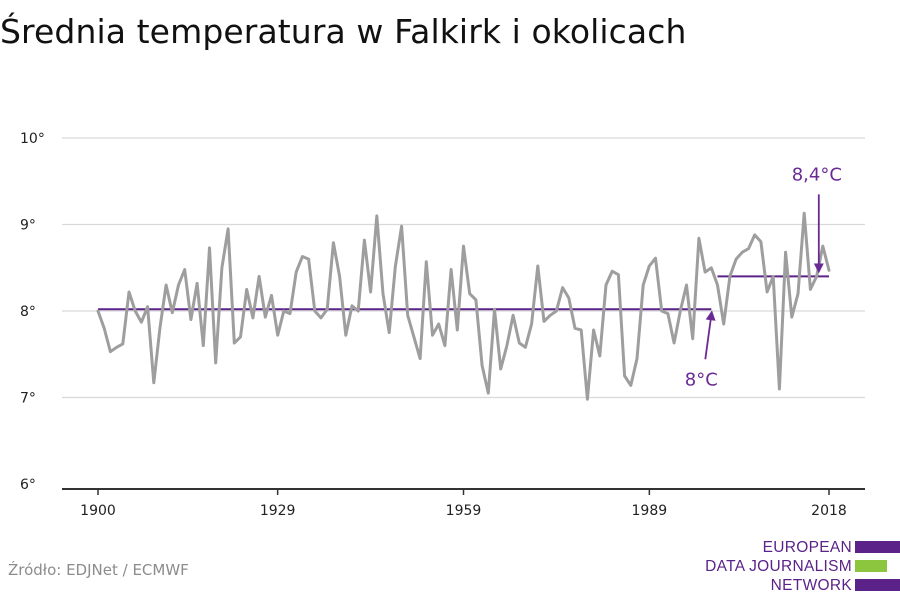  I want to click on x-tick-label: 1989, so click(650, 511).